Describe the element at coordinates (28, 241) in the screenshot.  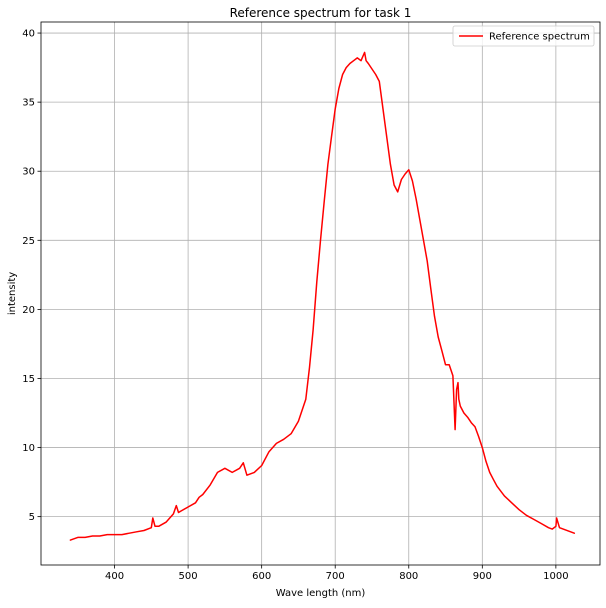
I see `y-tick-label: 25` at that location.